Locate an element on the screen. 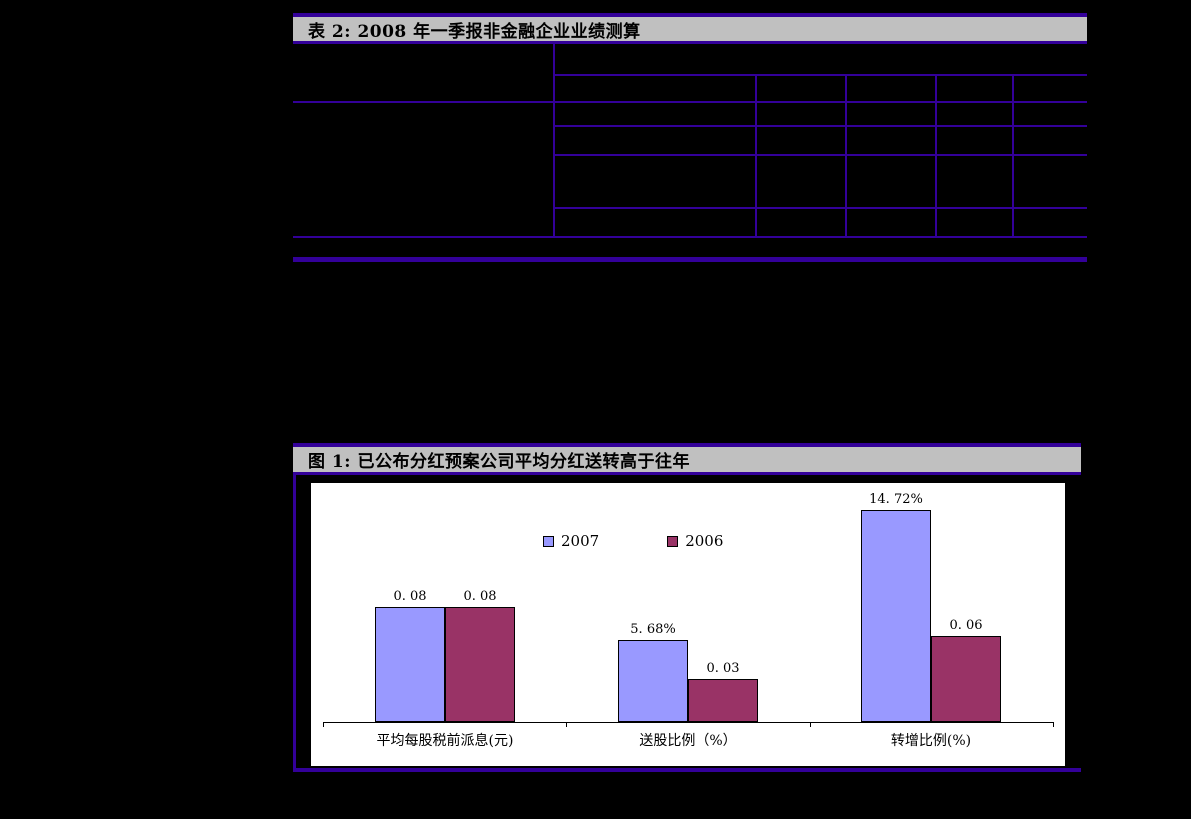 The image size is (1191, 819). value-label: 0. 06 is located at coordinates (966, 625).